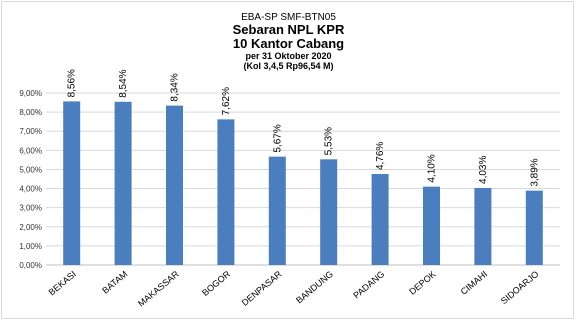 This screenshot has height=322, width=577. I want to click on bar-value-label: 4,03%, so click(483, 170).